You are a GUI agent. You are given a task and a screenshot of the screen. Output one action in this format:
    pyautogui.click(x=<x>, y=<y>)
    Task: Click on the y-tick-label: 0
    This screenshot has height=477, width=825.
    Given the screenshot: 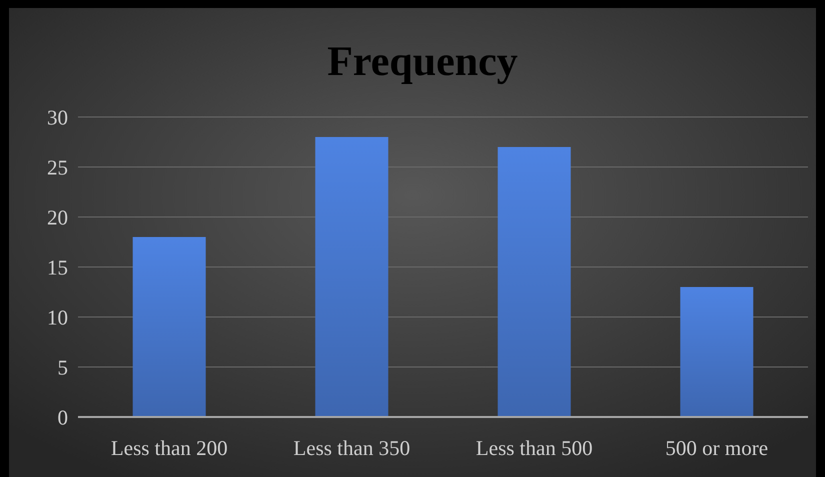 What is the action you would take?
    pyautogui.click(x=63, y=417)
    